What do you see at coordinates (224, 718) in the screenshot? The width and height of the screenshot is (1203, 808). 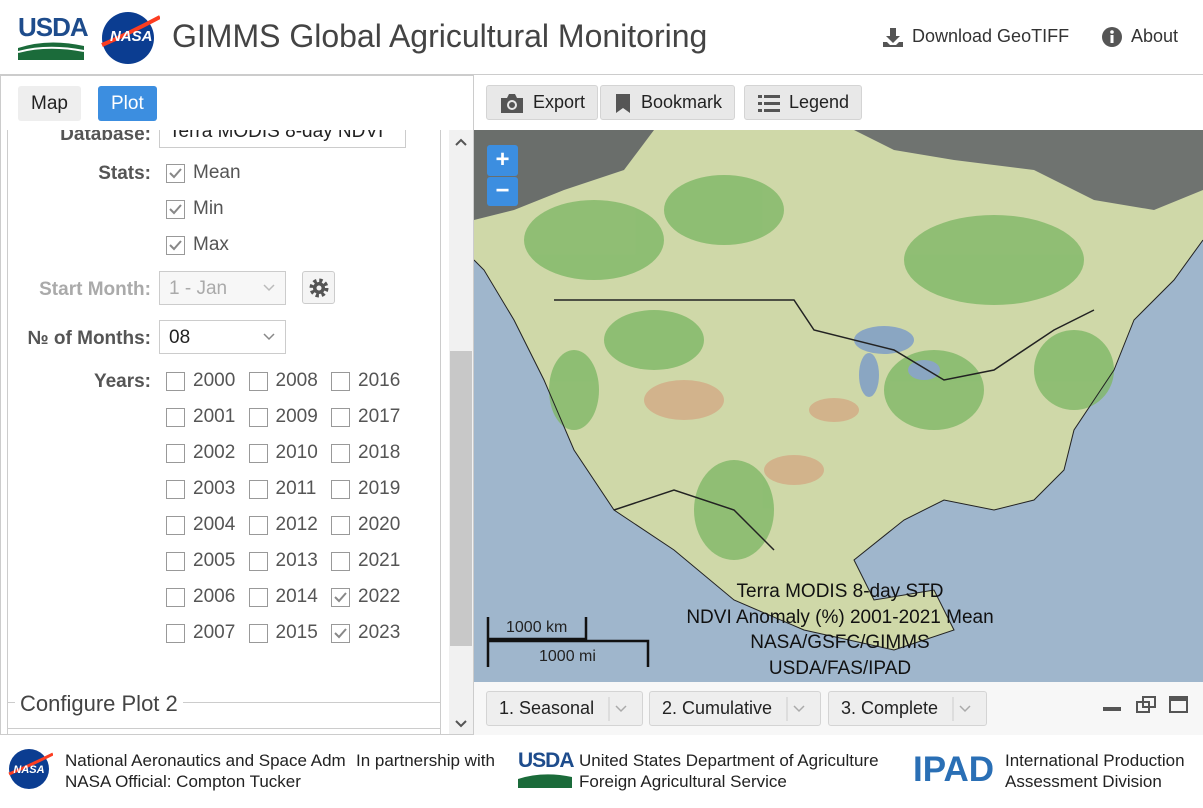 I see `plot2-box` at bounding box center [224, 718].